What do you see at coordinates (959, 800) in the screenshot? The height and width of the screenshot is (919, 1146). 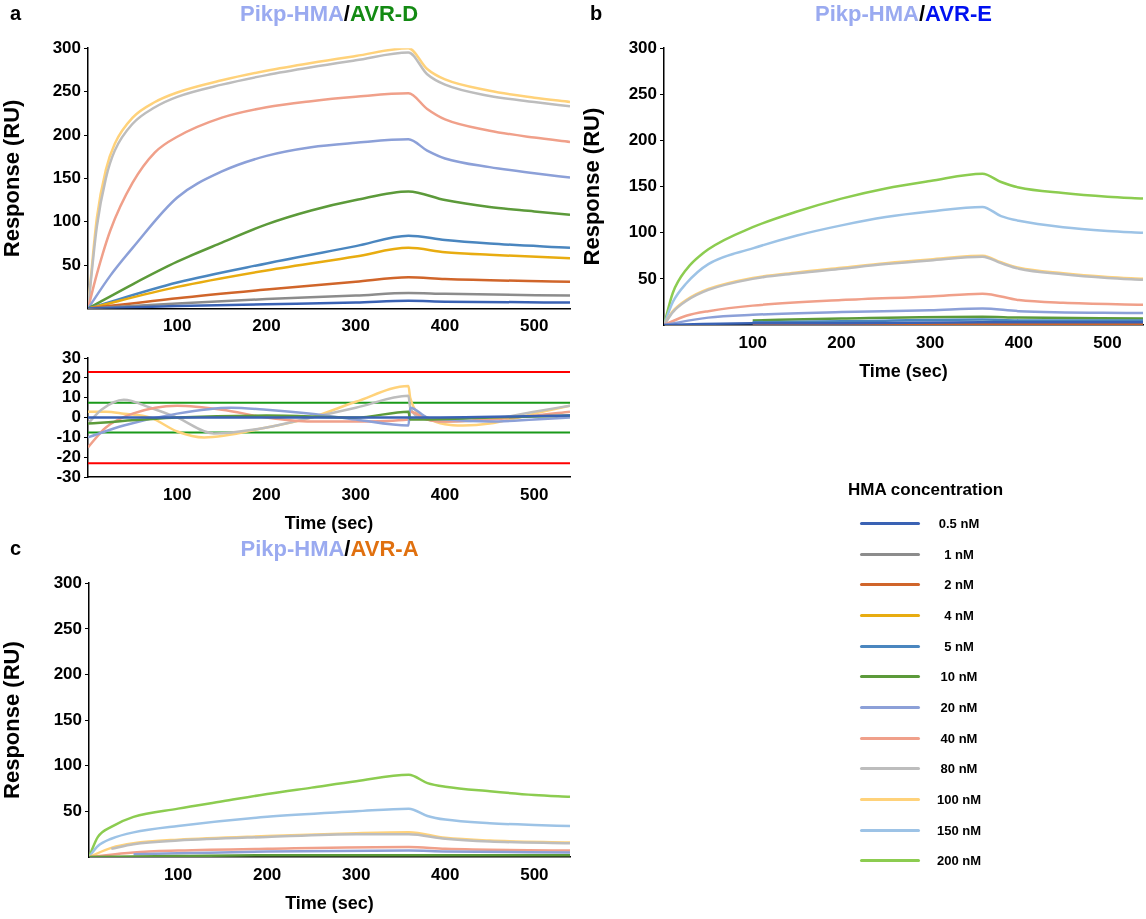 I see `legend-label: 100 nM` at bounding box center [959, 800].